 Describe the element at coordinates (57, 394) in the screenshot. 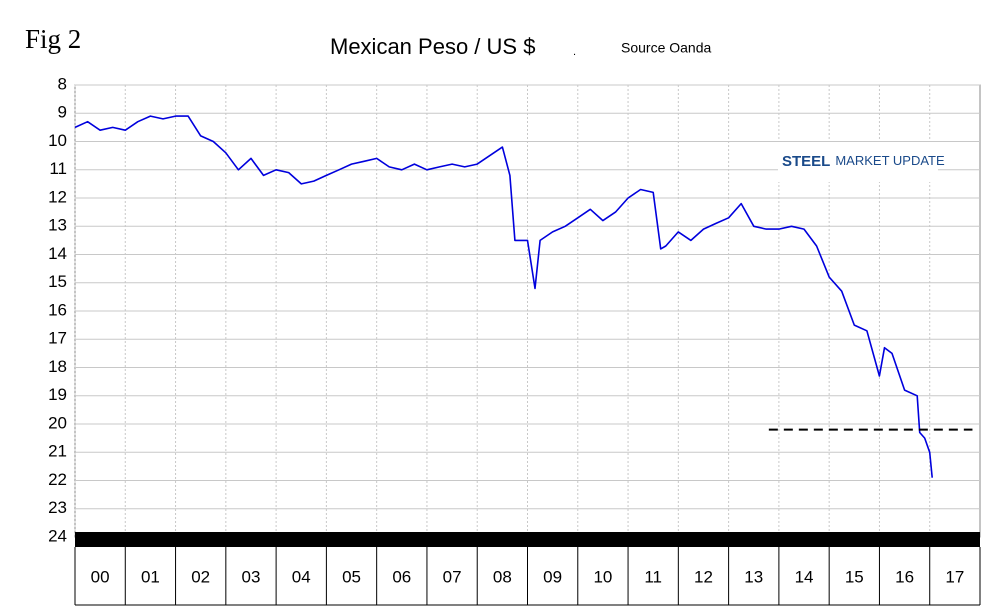

I see `y-tick-label: 19` at that location.